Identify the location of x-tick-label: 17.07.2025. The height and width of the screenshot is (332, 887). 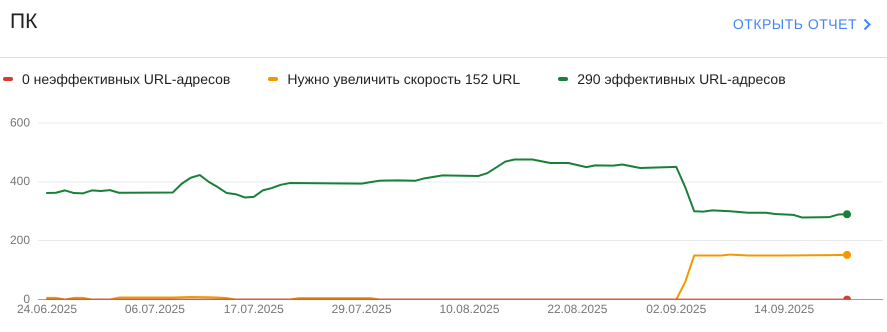
(254, 309).